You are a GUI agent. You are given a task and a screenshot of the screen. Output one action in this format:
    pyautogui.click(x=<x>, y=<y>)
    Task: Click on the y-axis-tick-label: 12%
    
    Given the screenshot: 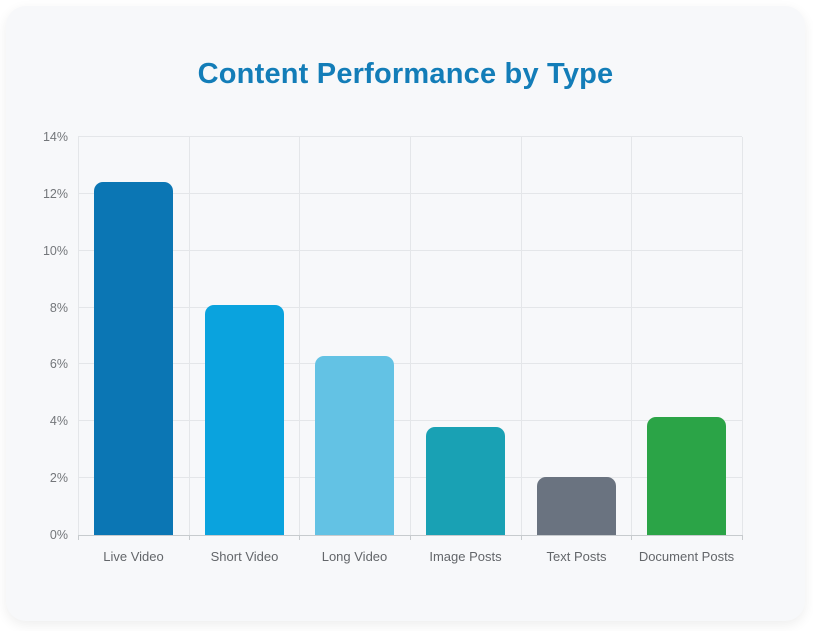 What is the action you would take?
    pyautogui.click(x=55, y=193)
    